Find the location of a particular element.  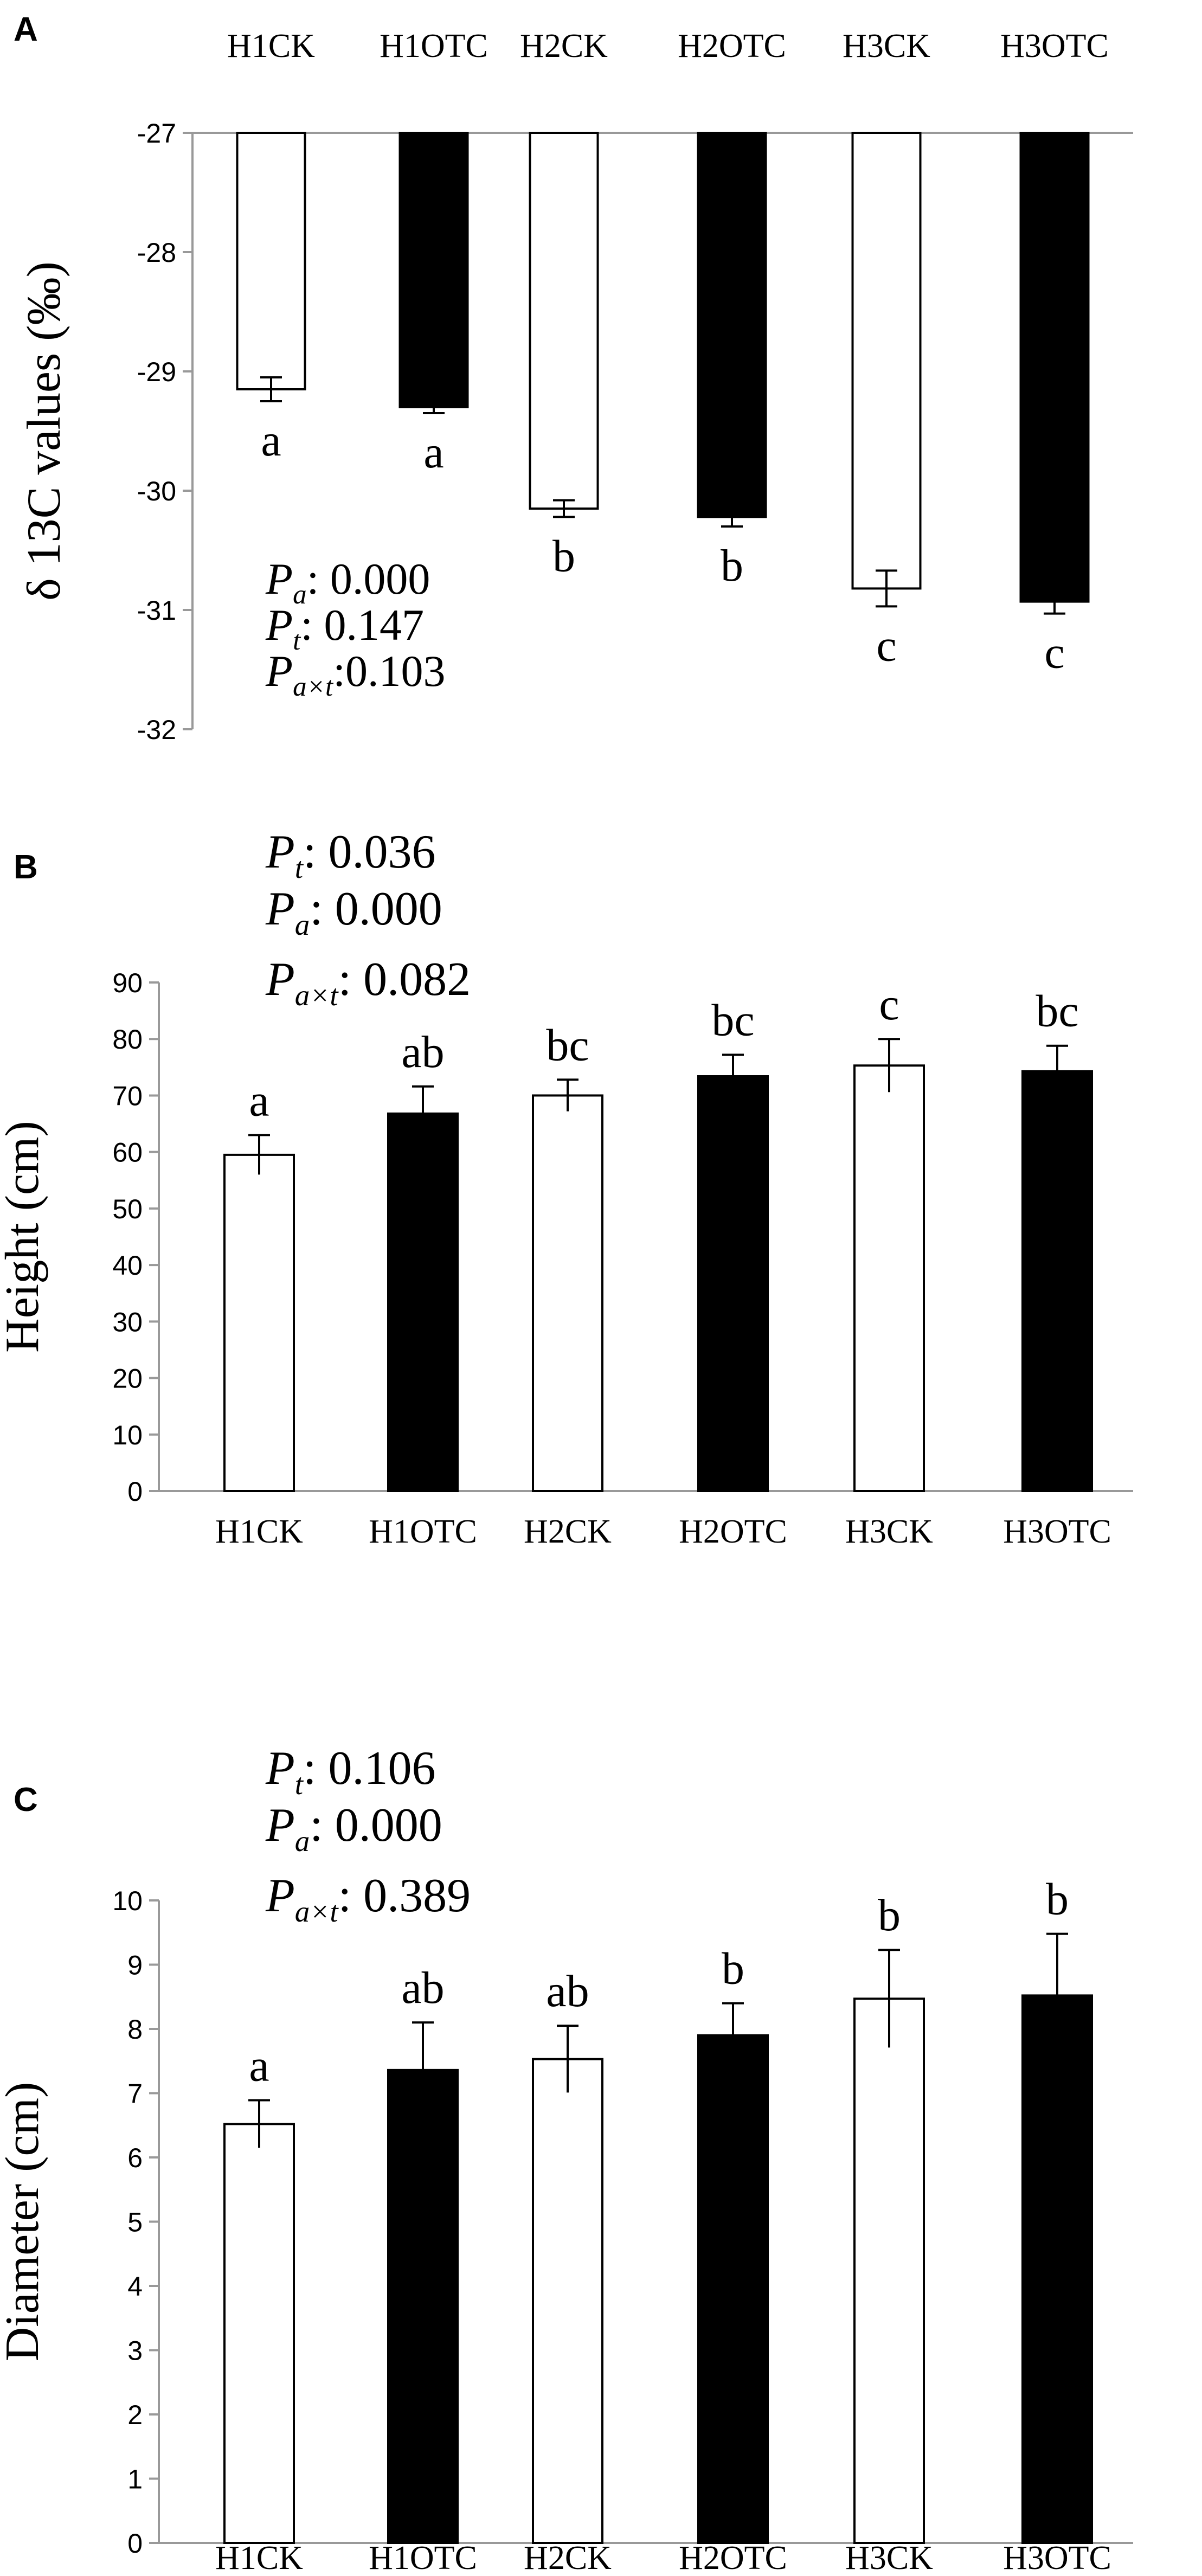

stat-line: Pa×t:0.103 is located at coordinates (355, 674).